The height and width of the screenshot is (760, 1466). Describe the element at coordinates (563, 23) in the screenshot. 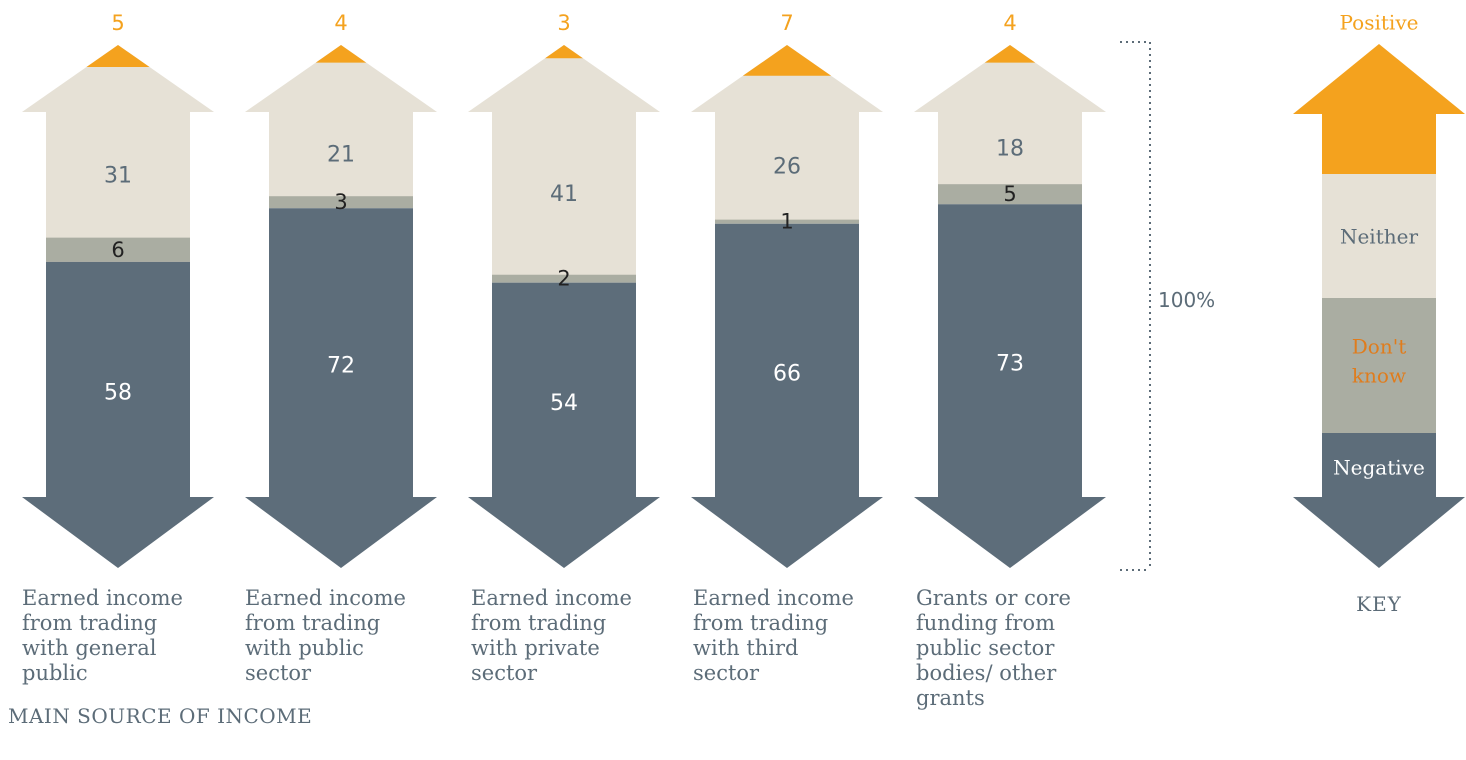

I see `positive-value-label: 3` at that location.